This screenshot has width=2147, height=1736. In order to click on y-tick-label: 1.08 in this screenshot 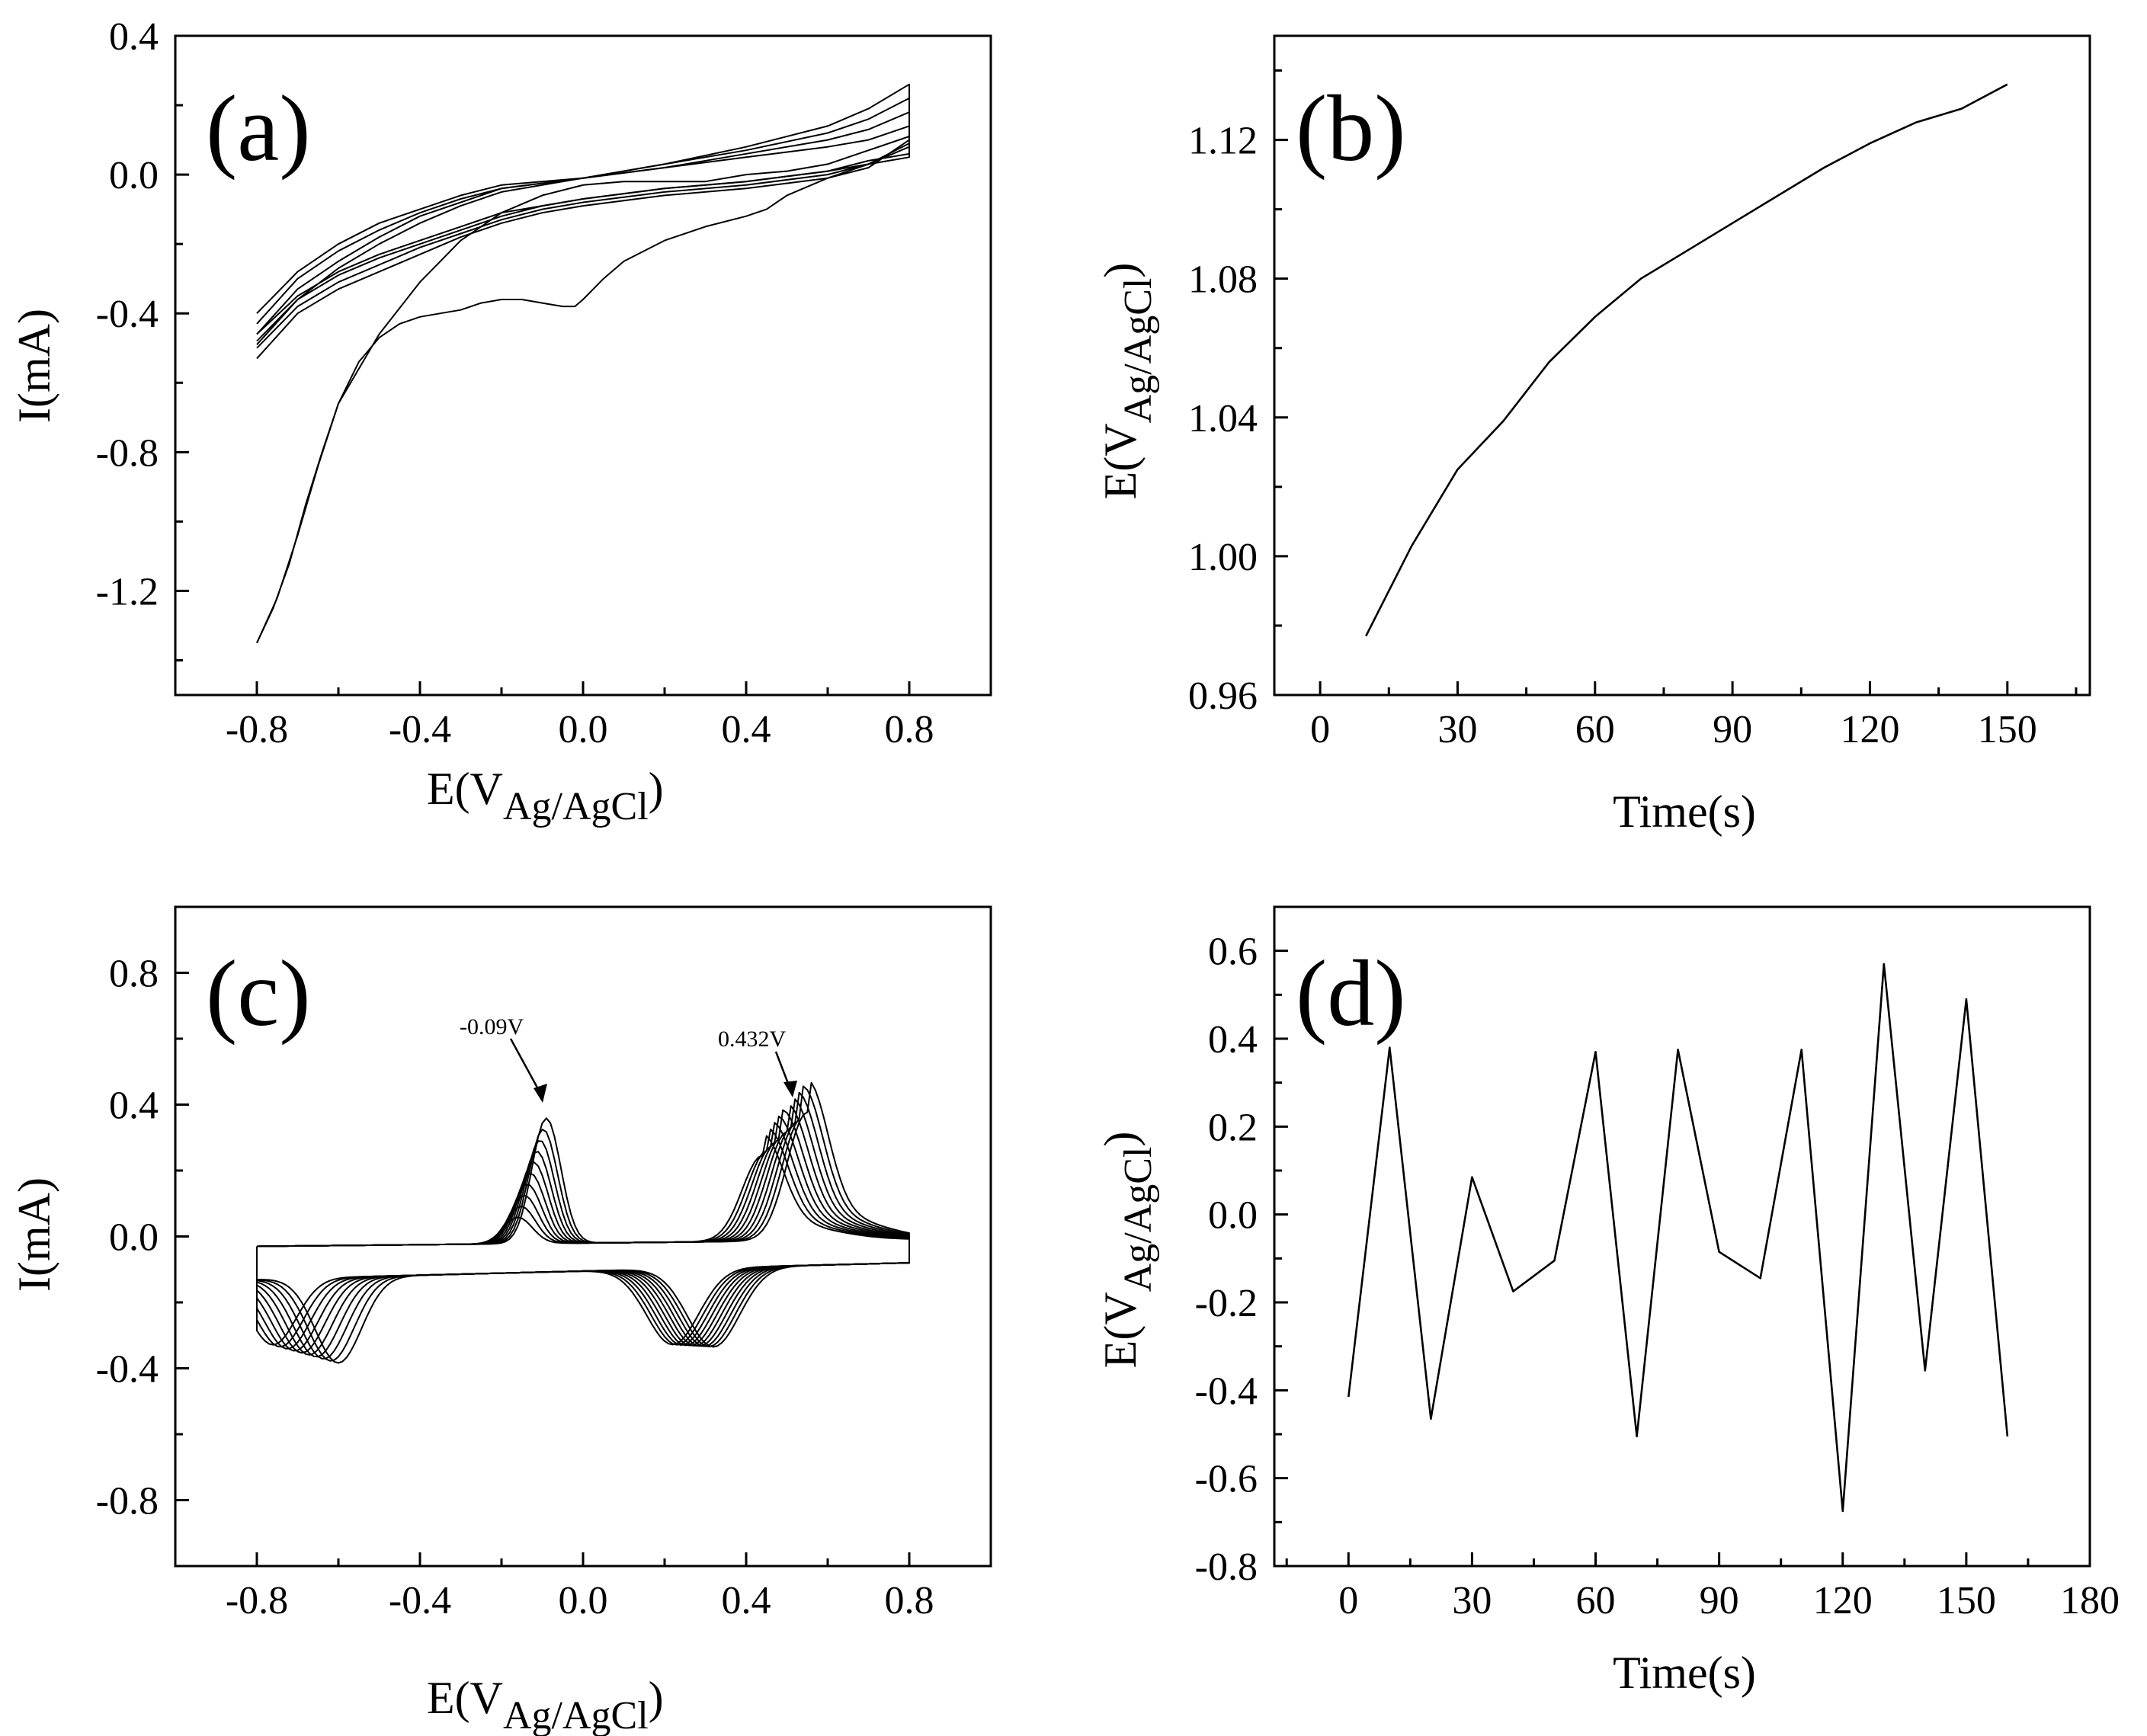, I will do `click(1223, 280)`.